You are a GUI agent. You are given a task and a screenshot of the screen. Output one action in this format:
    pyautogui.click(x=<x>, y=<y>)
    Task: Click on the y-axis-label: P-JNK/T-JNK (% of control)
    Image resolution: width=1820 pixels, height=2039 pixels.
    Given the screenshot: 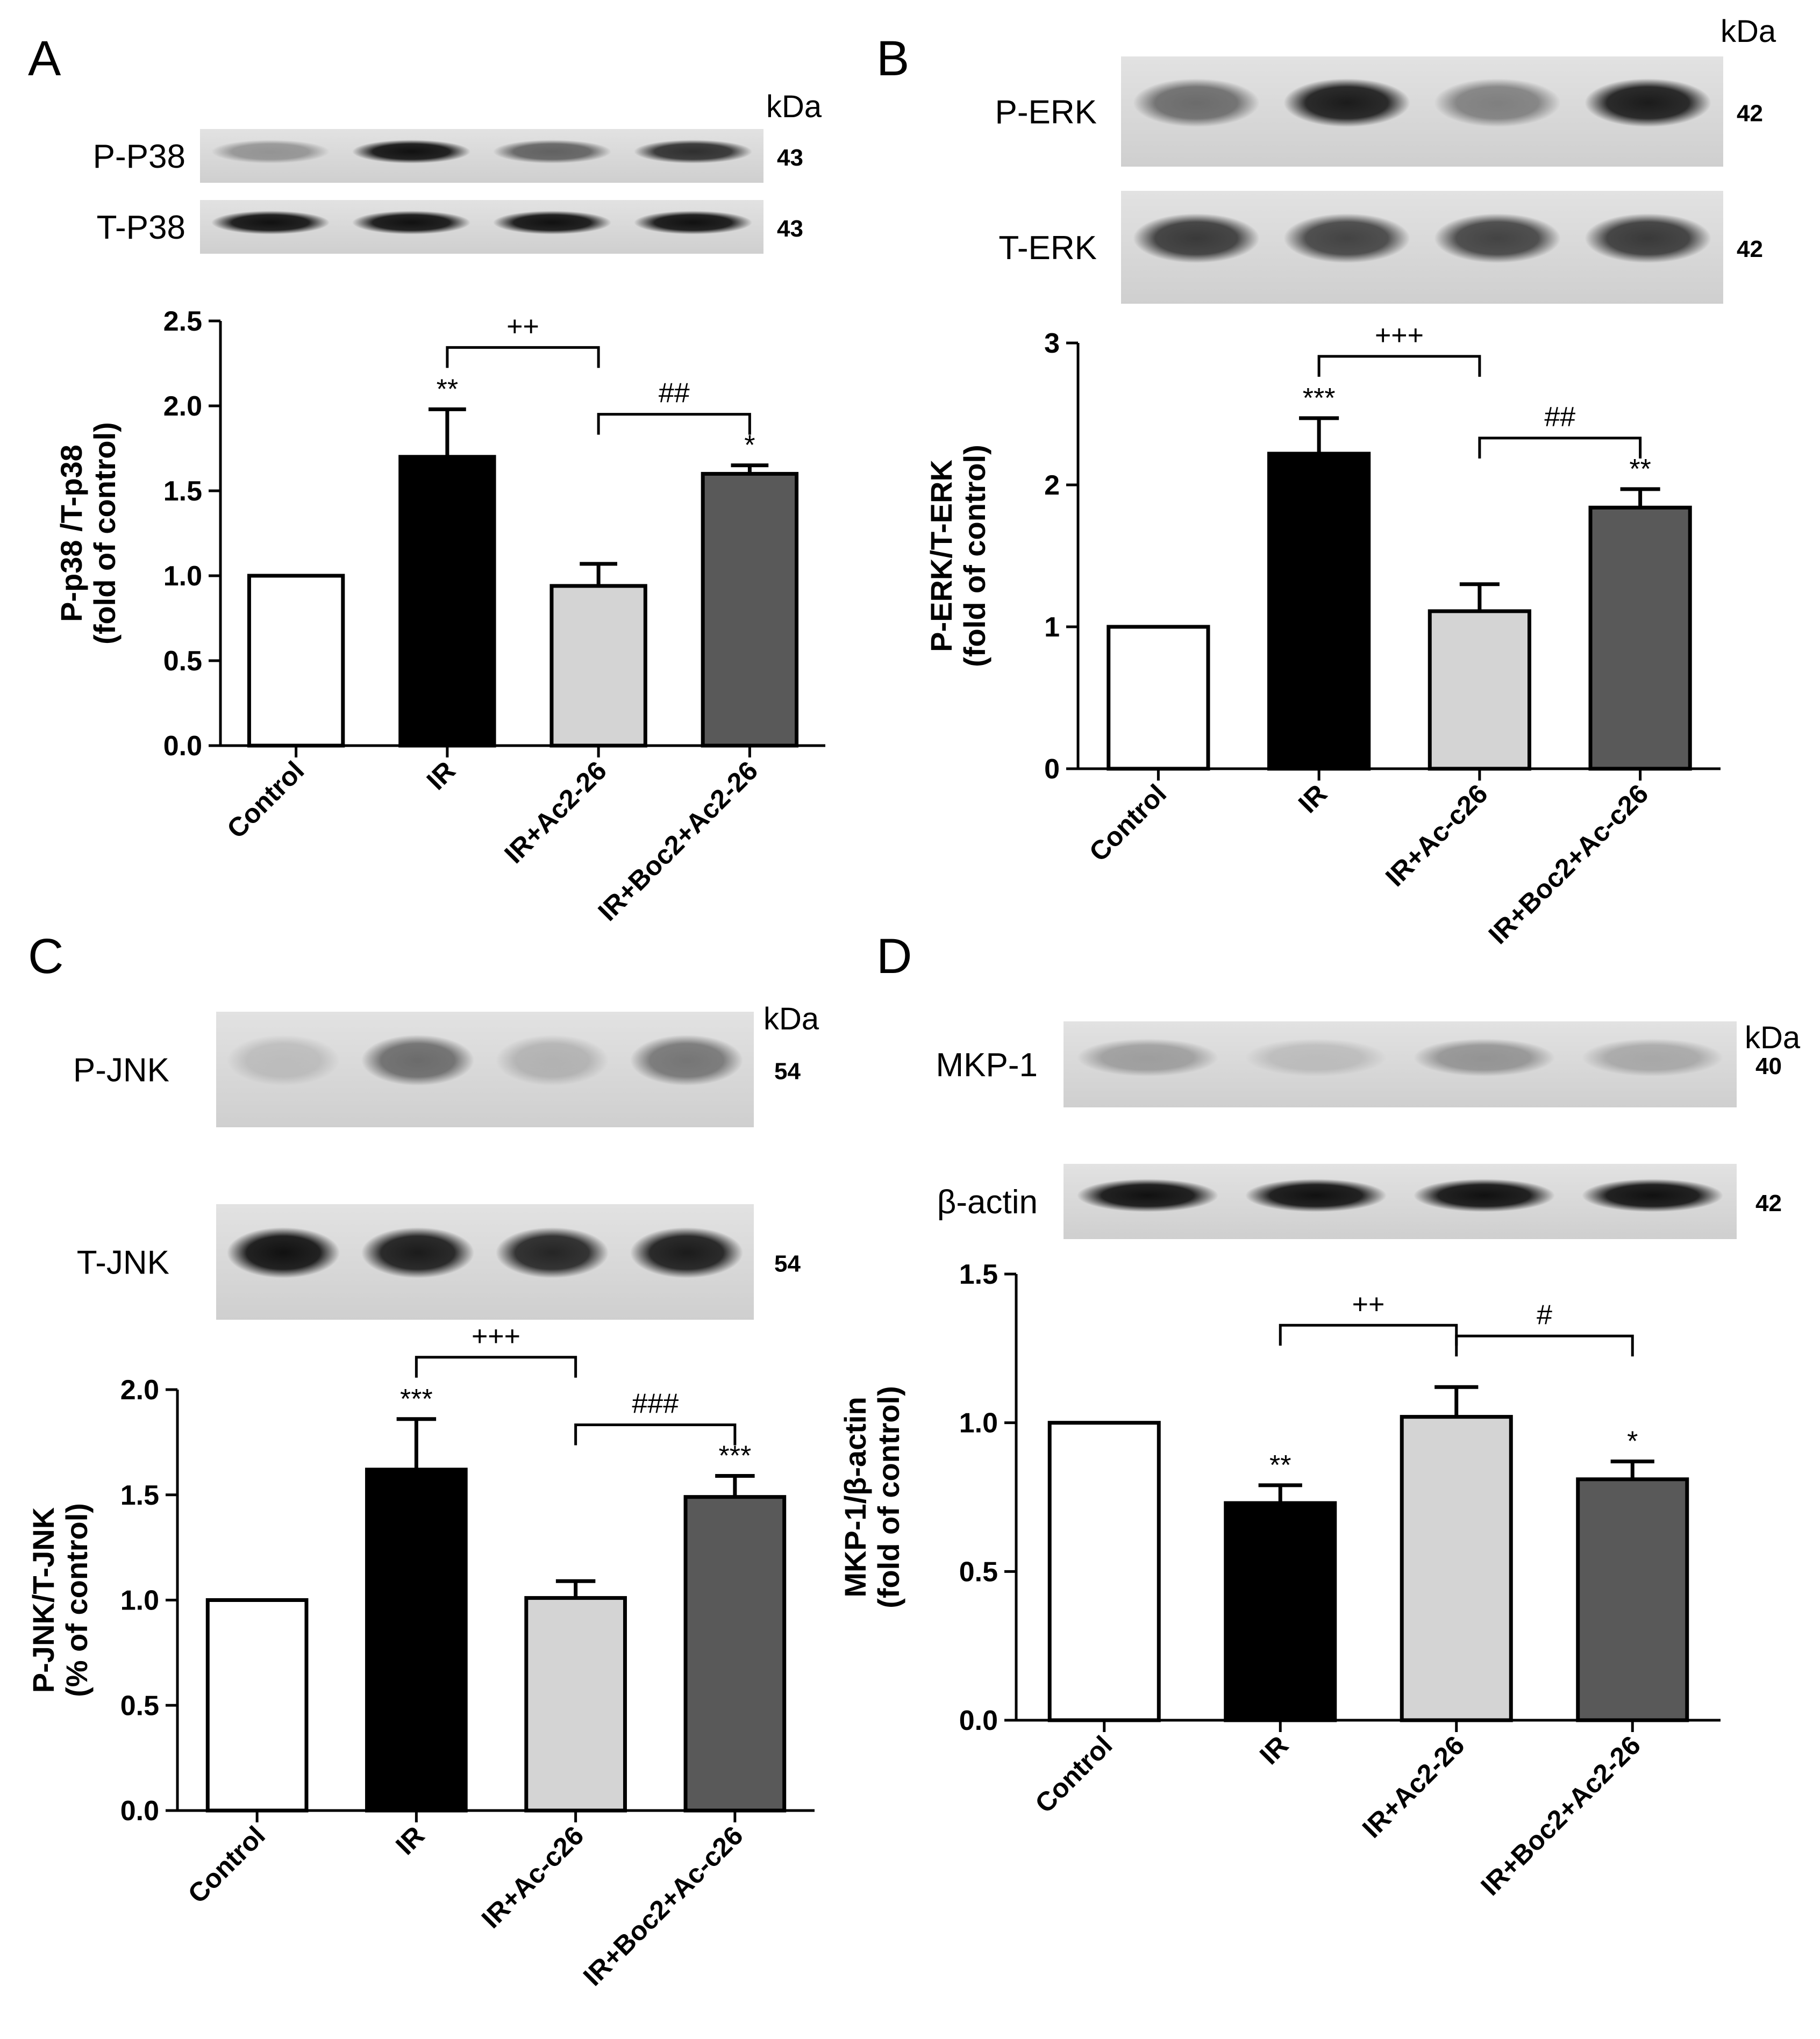 What is the action you would take?
    pyautogui.click(x=60, y=1600)
    